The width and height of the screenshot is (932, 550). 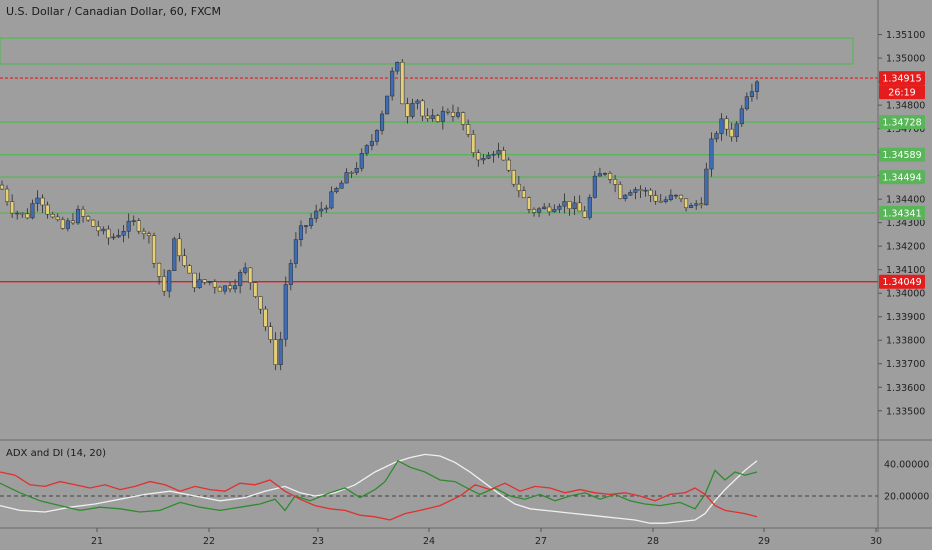 I want to click on level-price-label: 1.34341, so click(x=901, y=214).